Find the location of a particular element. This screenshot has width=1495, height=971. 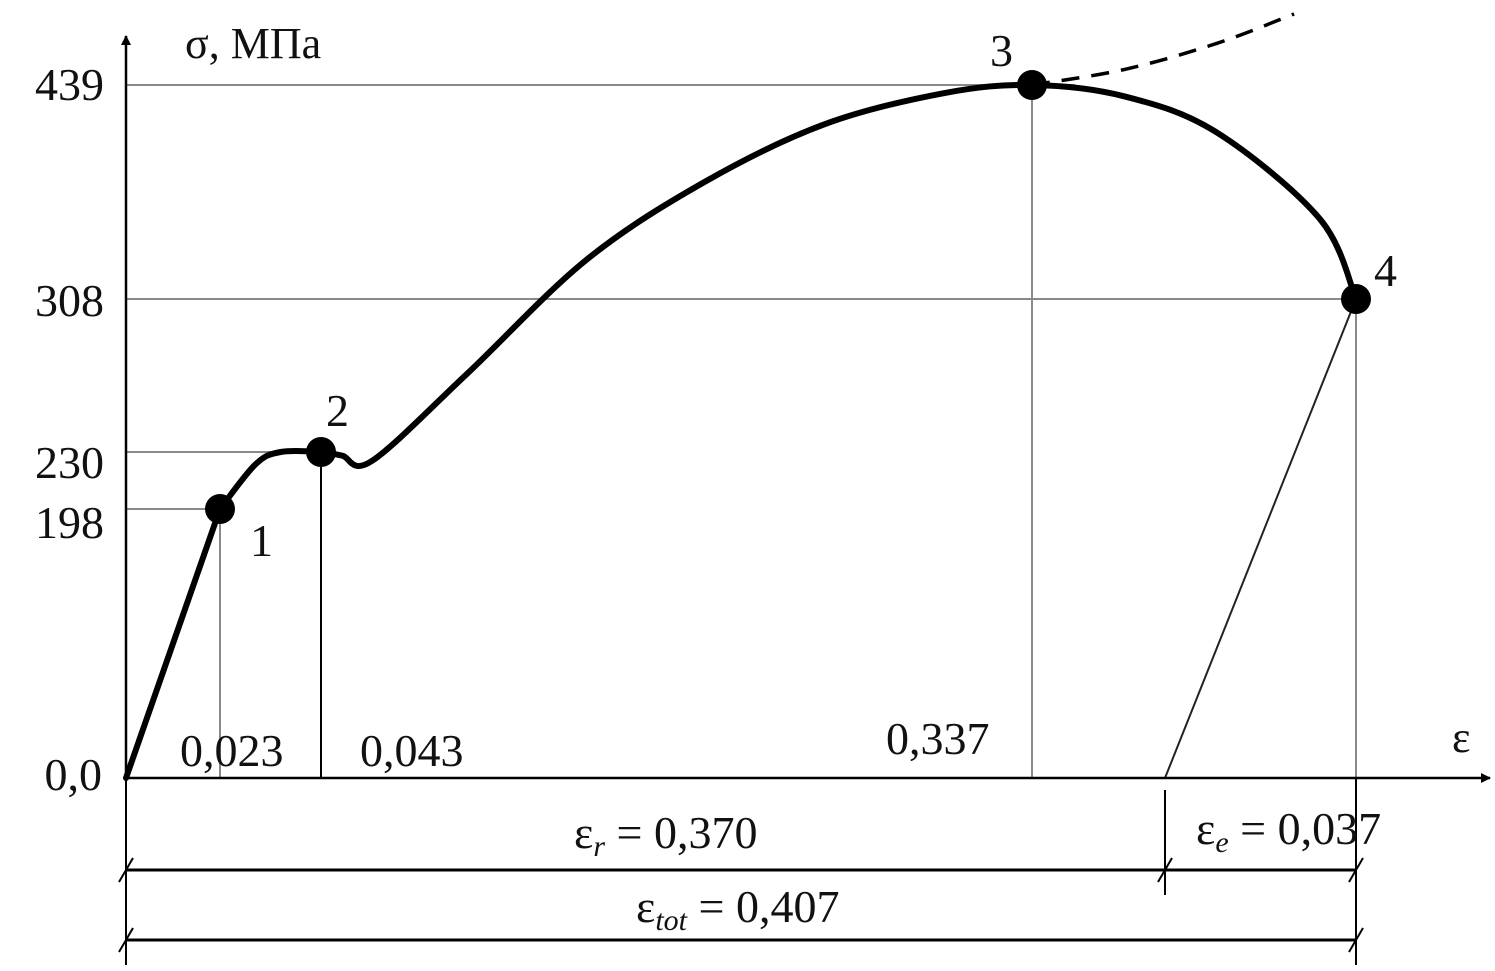

tick-row1-mid is located at coordinates (1165, 870).